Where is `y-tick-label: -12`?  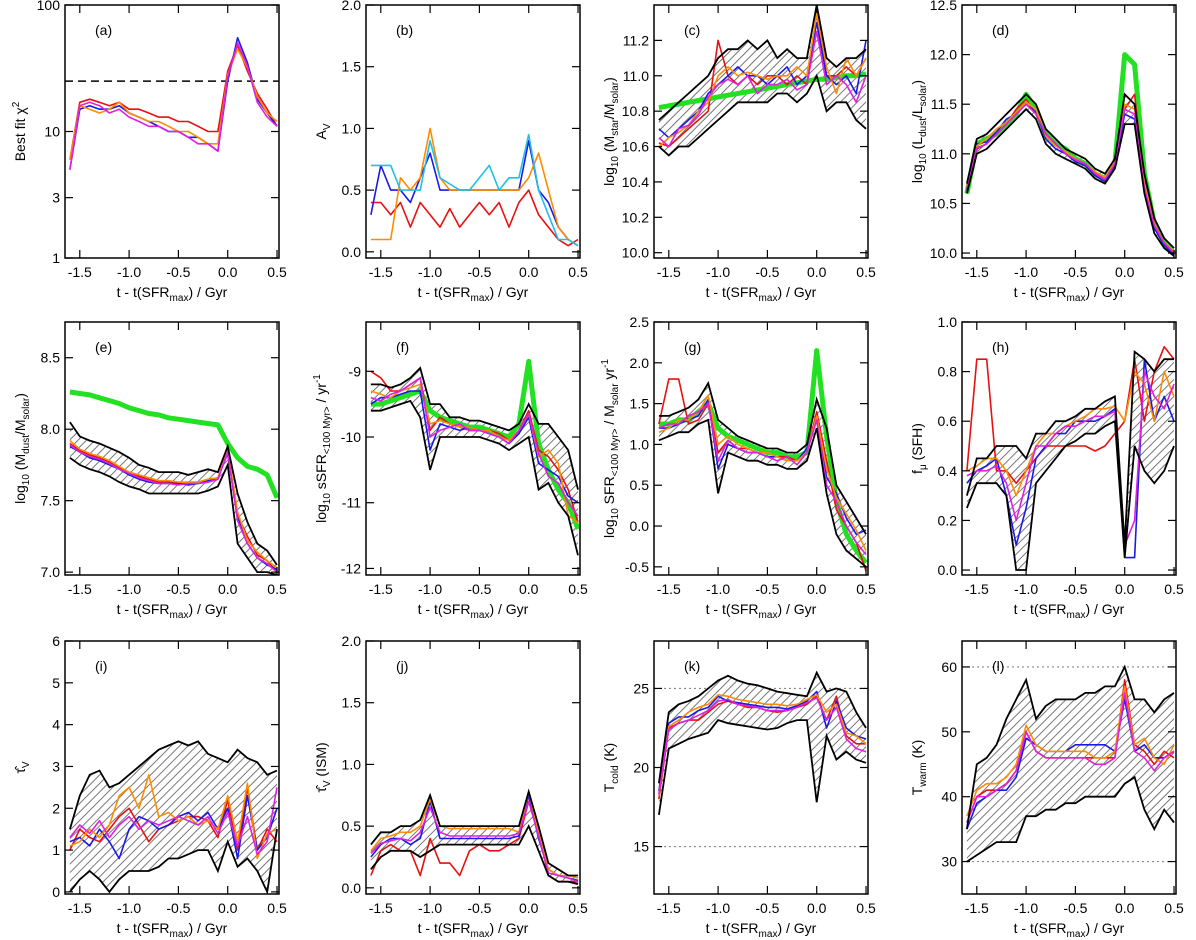
y-tick-label: -12 is located at coordinates (351, 568).